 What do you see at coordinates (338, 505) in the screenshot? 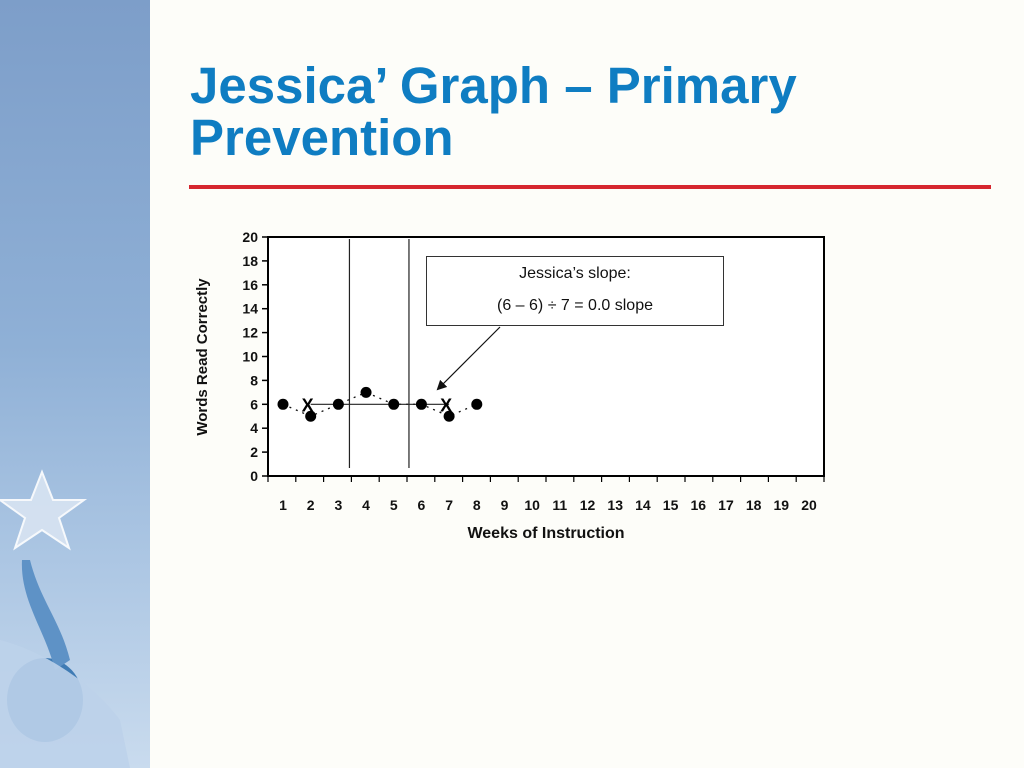
I see `x-tick-label: 3` at bounding box center [338, 505].